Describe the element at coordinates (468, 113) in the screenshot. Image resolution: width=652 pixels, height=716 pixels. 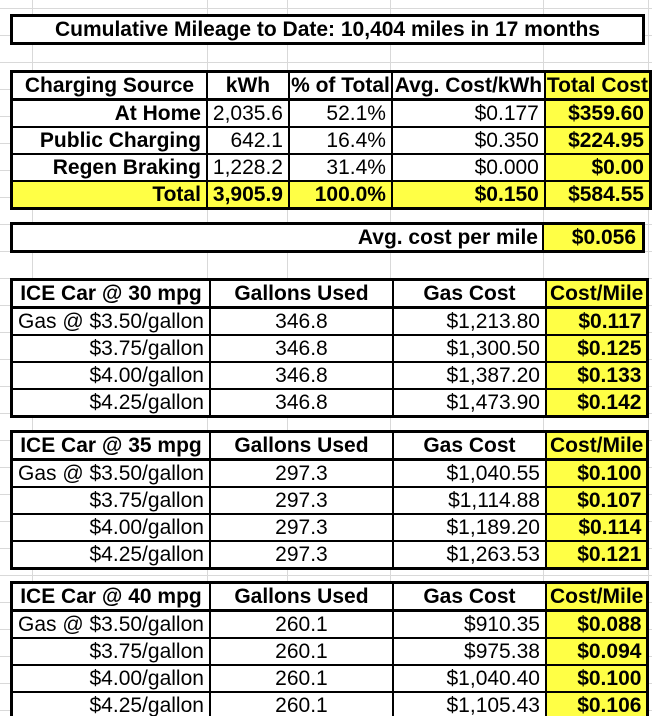
I see `cell-avg-cost: $0.177` at that location.